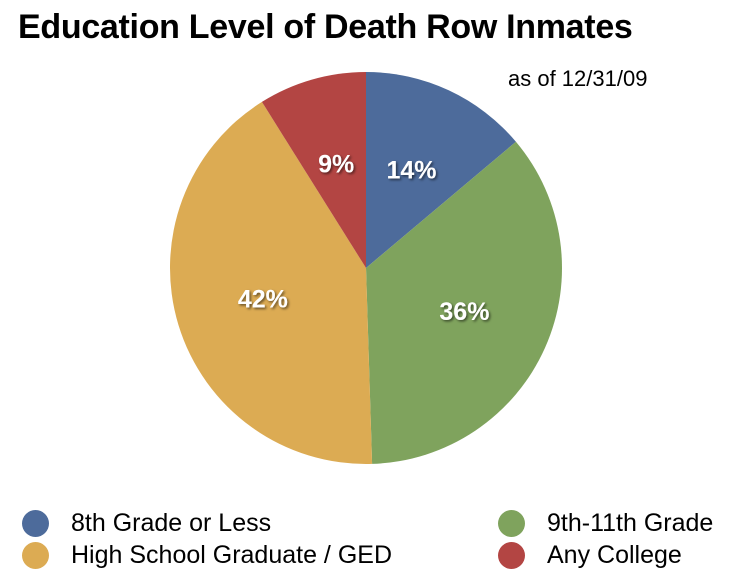 This screenshot has height=584, width=755. What do you see at coordinates (313, 170) in the screenshot?
I see `pie-slice-any-college` at bounding box center [313, 170].